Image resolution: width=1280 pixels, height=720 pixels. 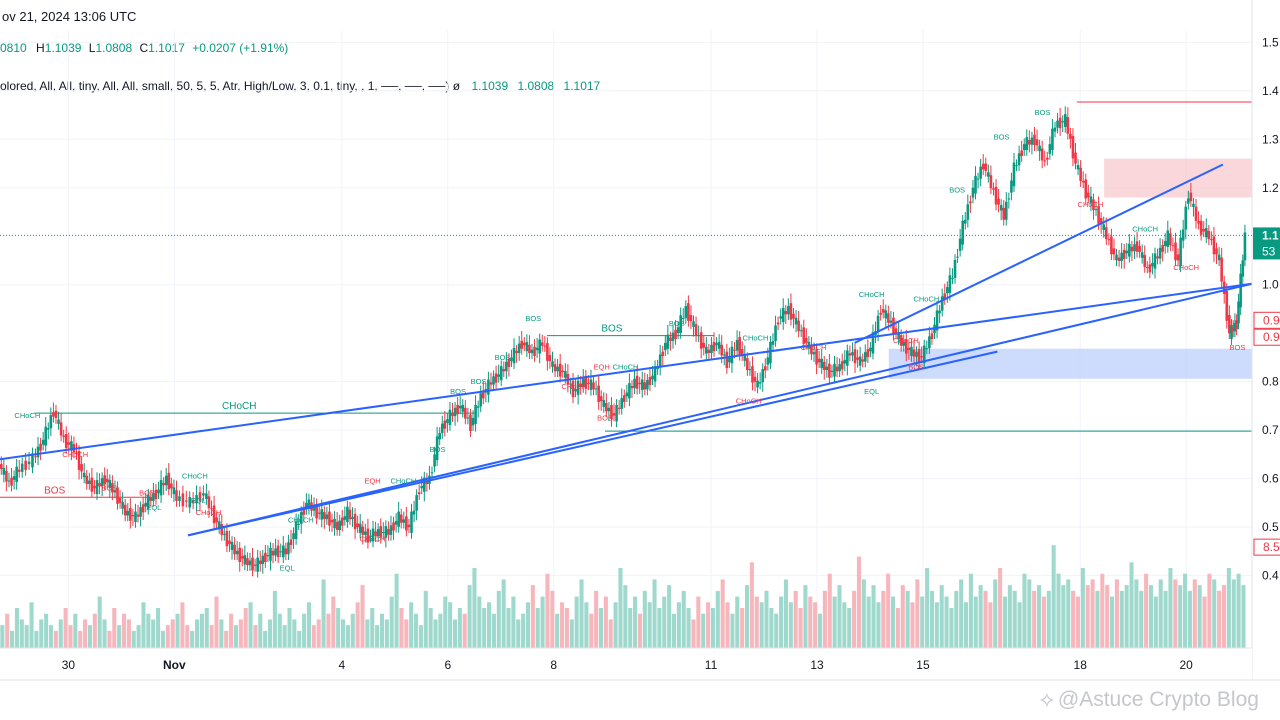 What do you see at coordinates (341, 665) in the screenshot?
I see `time-tick-label: 4` at bounding box center [341, 665].